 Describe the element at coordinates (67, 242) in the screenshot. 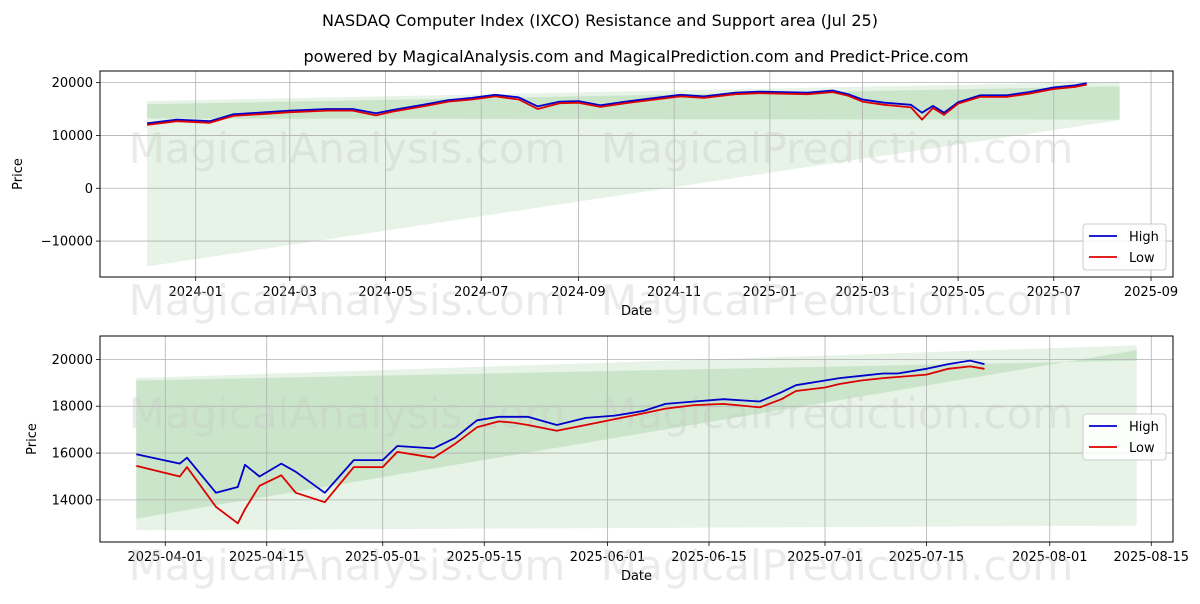

I see `y-tick-label: −10000` at that location.